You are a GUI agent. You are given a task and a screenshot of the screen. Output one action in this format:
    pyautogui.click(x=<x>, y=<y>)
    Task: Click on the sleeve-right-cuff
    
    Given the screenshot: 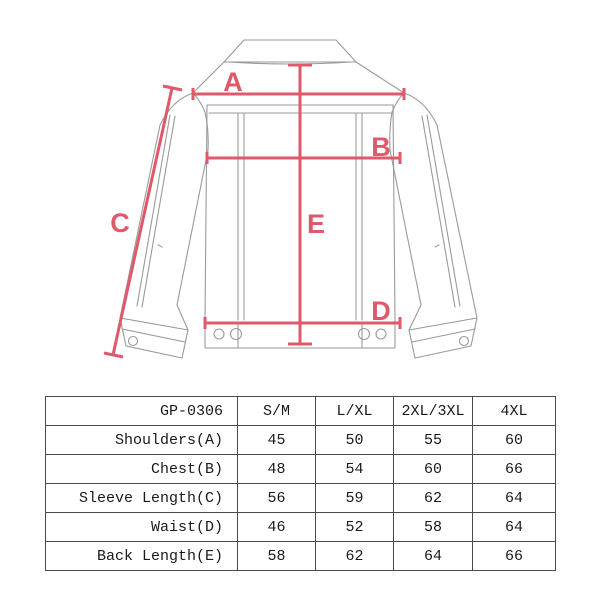 What is the action you would take?
    pyautogui.click(x=443, y=338)
    